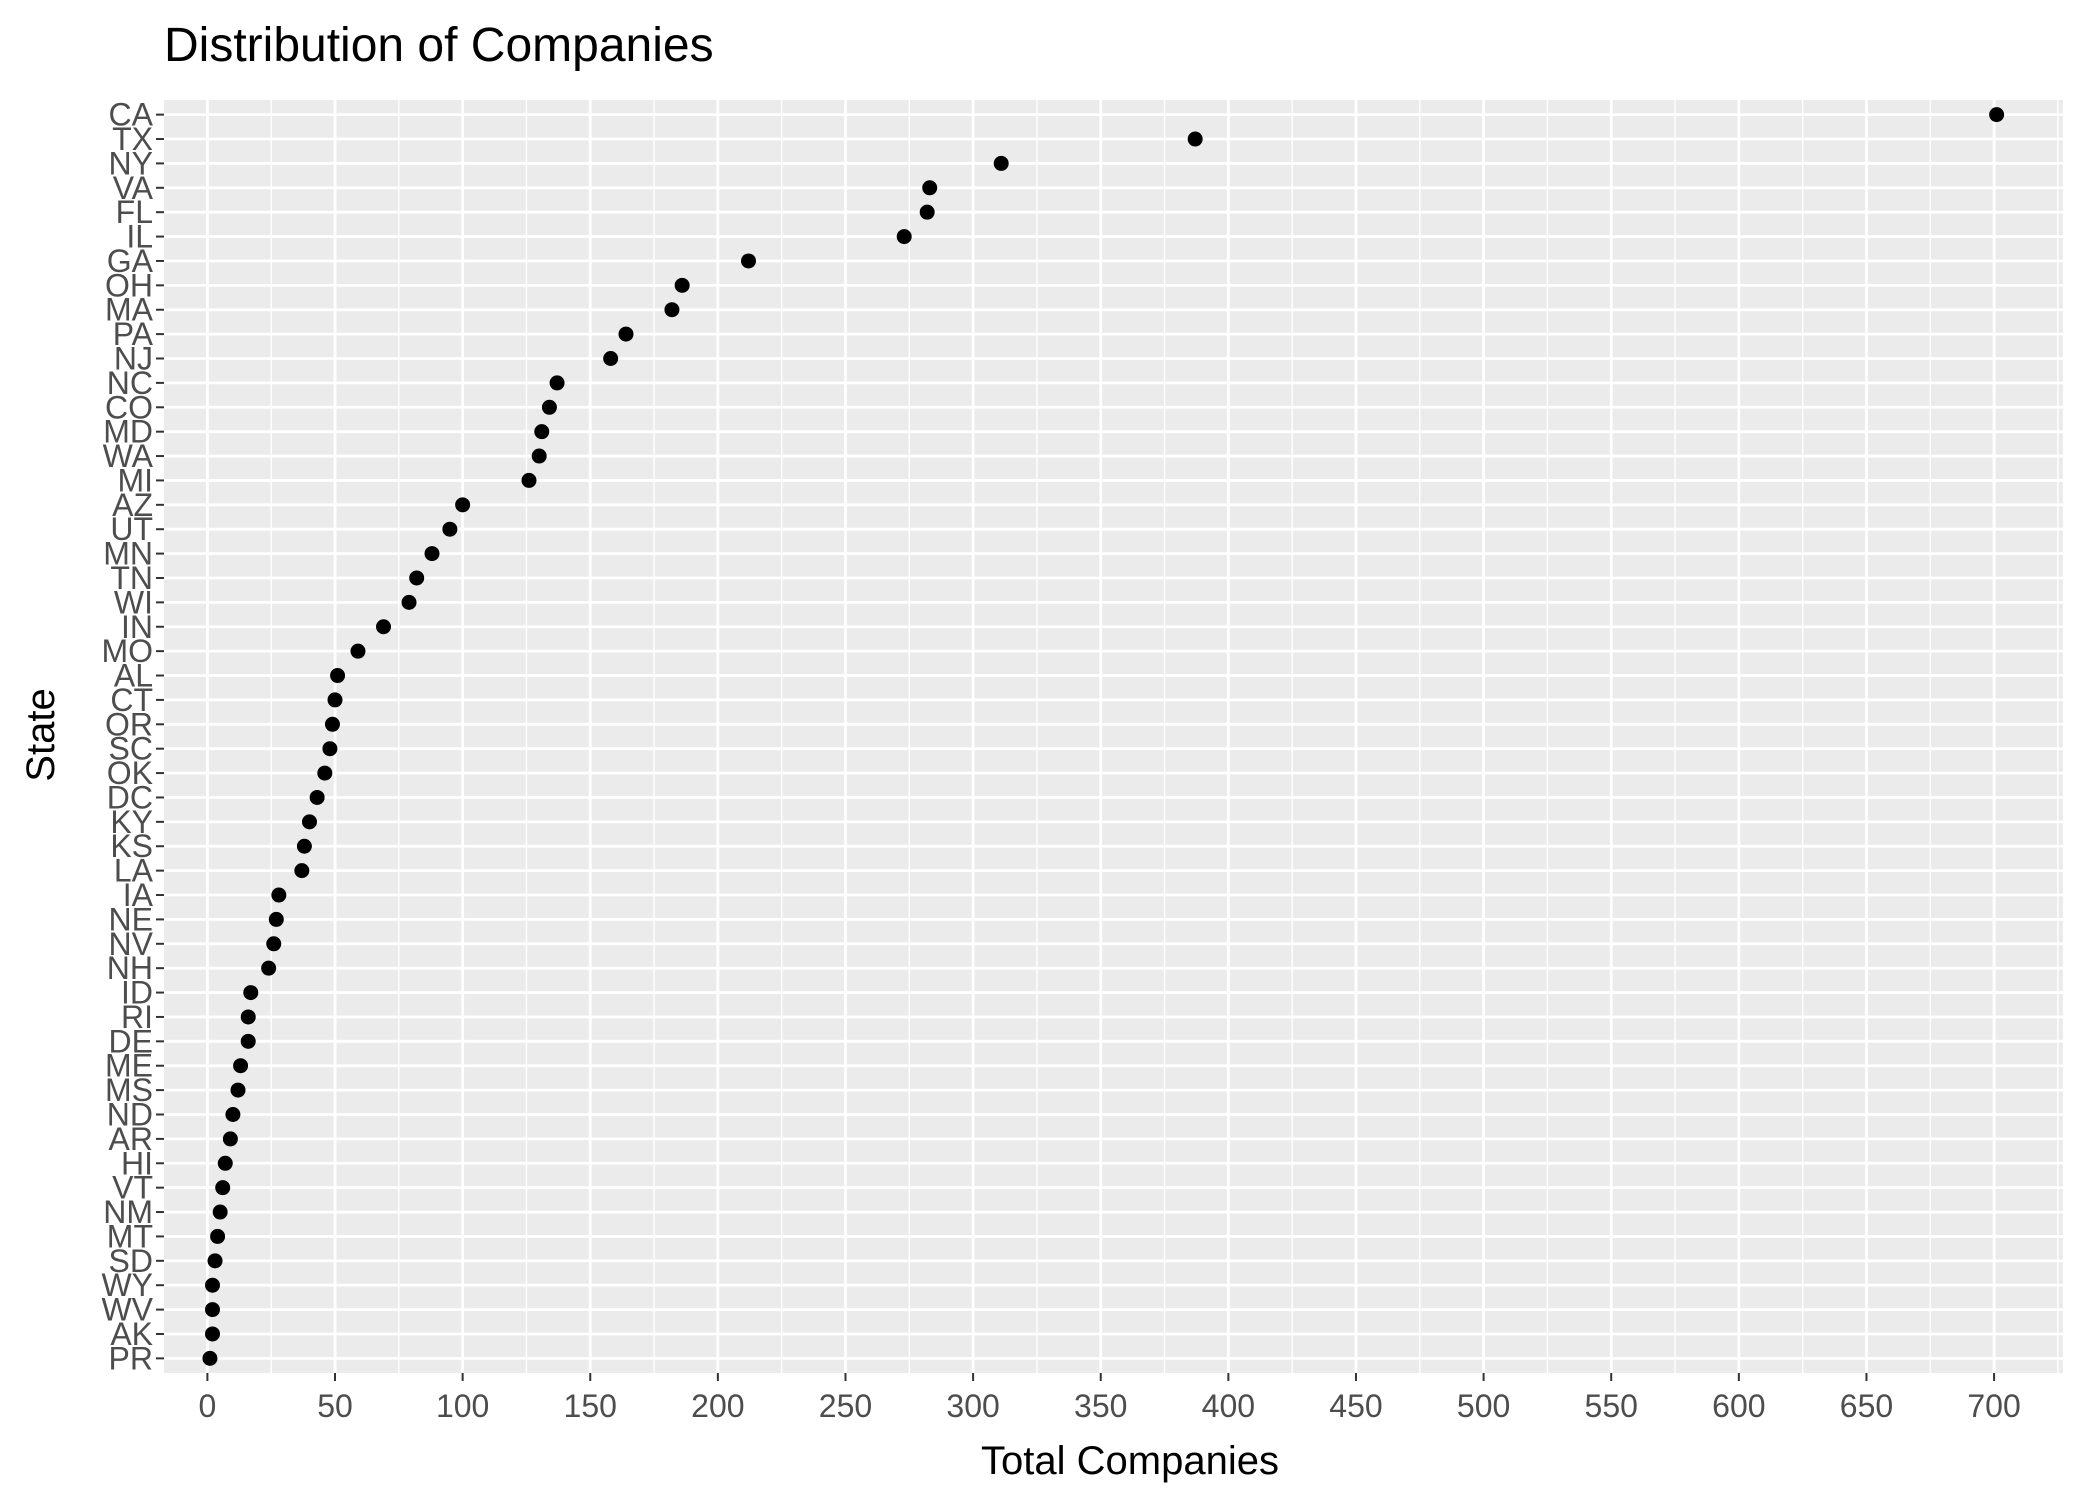 Image resolution: width=2100 pixels, height=1499 pixels. I want to click on y-tick-label: ND, so click(130, 1114).